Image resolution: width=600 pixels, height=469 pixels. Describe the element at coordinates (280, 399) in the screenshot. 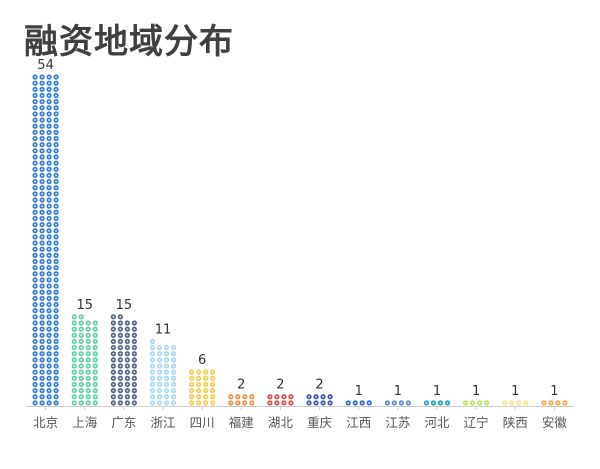

I see `bar-湖北` at that location.